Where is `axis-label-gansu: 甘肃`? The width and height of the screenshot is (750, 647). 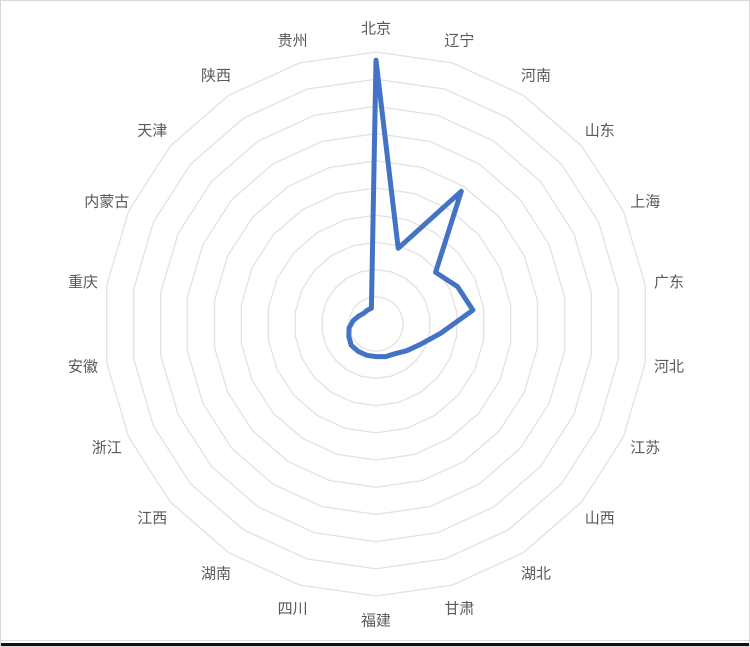 axis-label-gansu: 甘肃 is located at coordinates (459, 608).